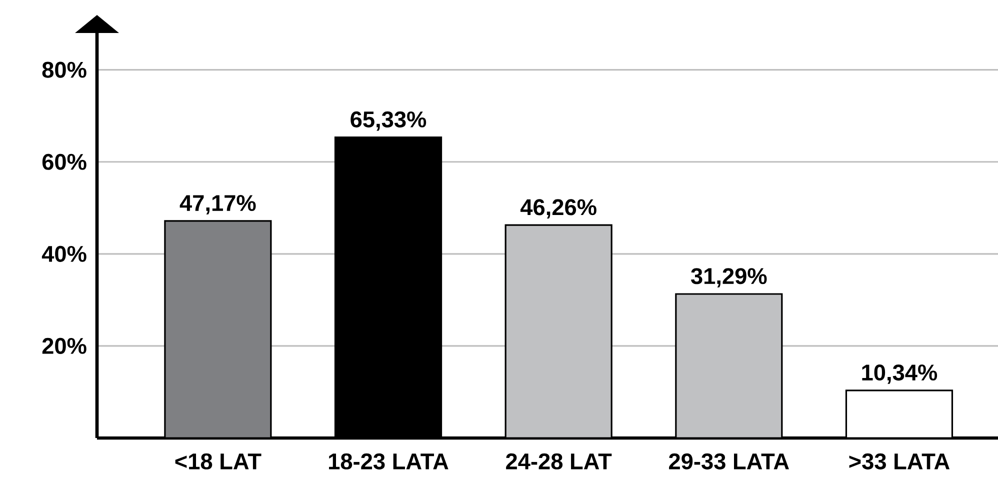 This screenshot has height=483, width=998. Describe the element at coordinates (728, 278) in the screenshot. I see `data-label: 31,29%` at that location.